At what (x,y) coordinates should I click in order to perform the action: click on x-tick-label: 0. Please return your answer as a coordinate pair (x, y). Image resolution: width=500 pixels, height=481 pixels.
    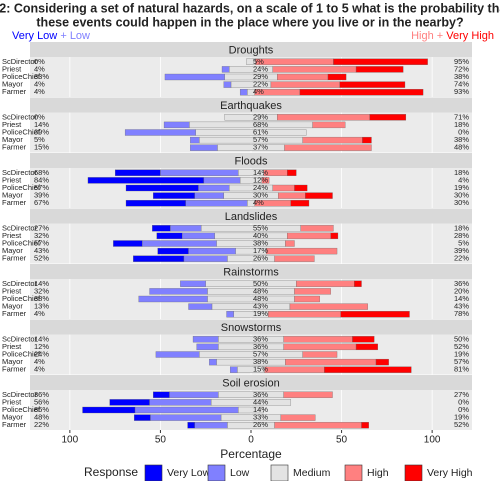
    Looking at the image, I should click on (251, 440).